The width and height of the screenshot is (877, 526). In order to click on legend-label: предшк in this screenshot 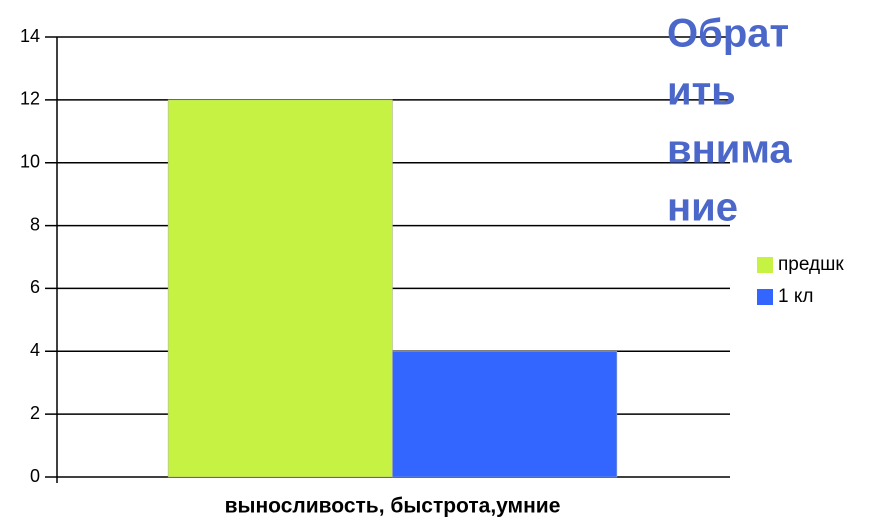, I will do `click(811, 264)`.